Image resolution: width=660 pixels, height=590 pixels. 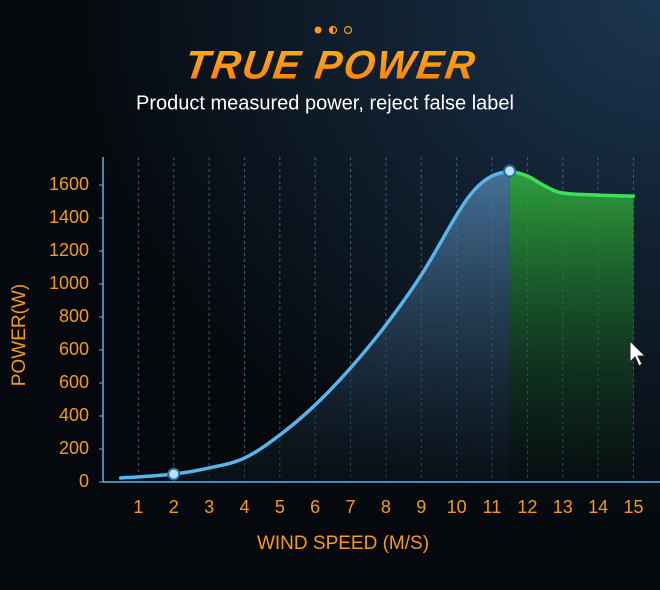 What do you see at coordinates (492, 507) in the screenshot?
I see `x-tick-label: 11` at bounding box center [492, 507].